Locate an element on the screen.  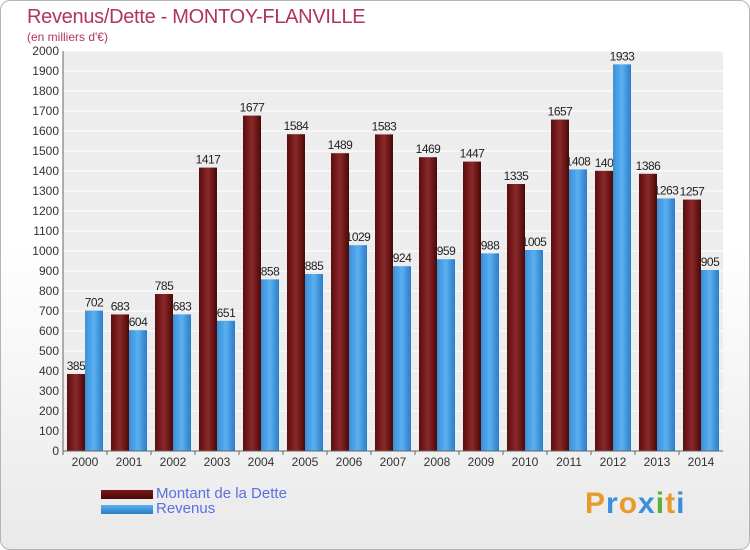
logo-letter: P is located at coordinates (596, 503).